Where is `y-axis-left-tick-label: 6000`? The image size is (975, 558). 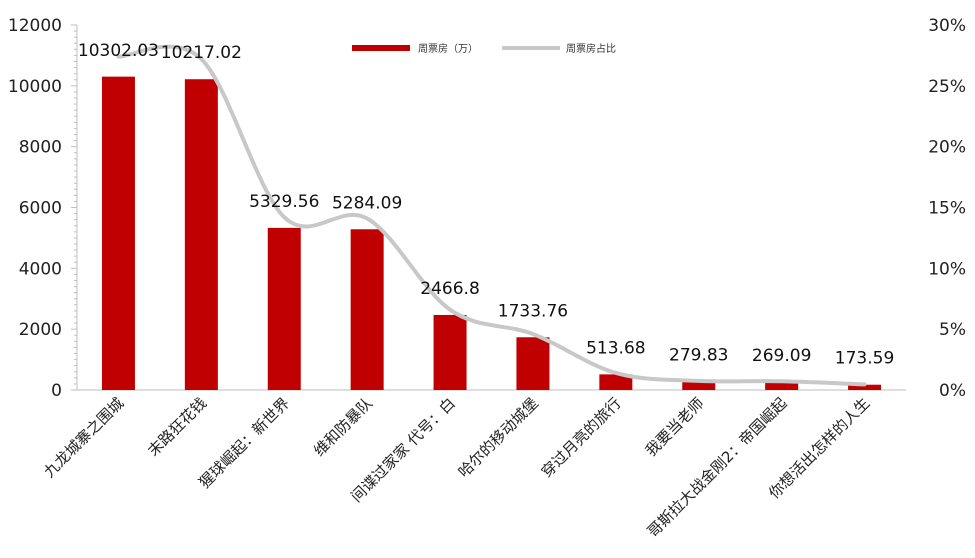 y-axis-left-tick-label: 6000 is located at coordinates (40, 209).